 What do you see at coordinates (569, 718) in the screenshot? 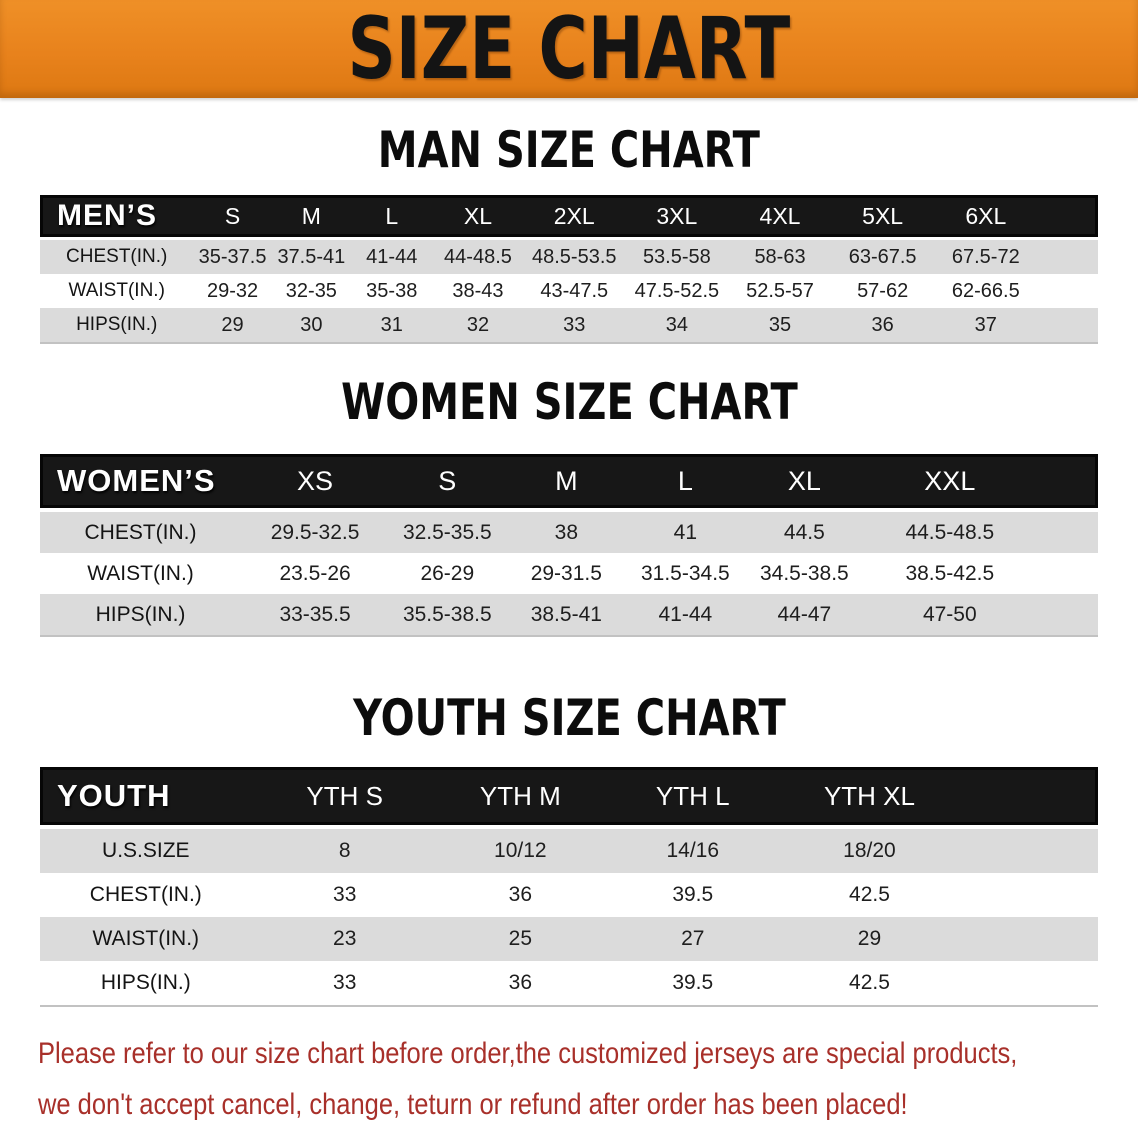
I see `youth-section-heading-text: YOUTH SIZE CHART` at bounding box center [569, 718].